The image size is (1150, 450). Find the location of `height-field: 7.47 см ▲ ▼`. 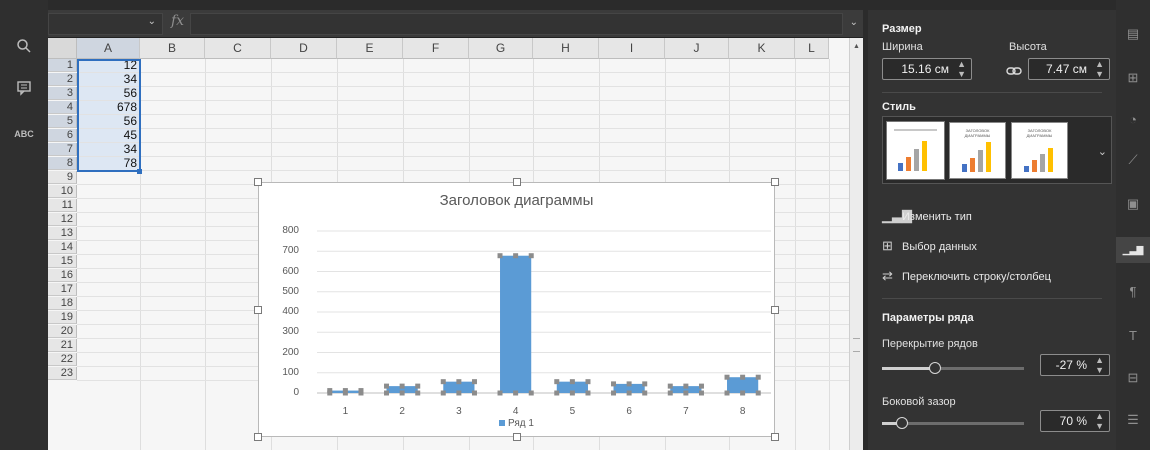

height-field: 7.47 см ▲ ▼ is located at coordinates (1069, 69).